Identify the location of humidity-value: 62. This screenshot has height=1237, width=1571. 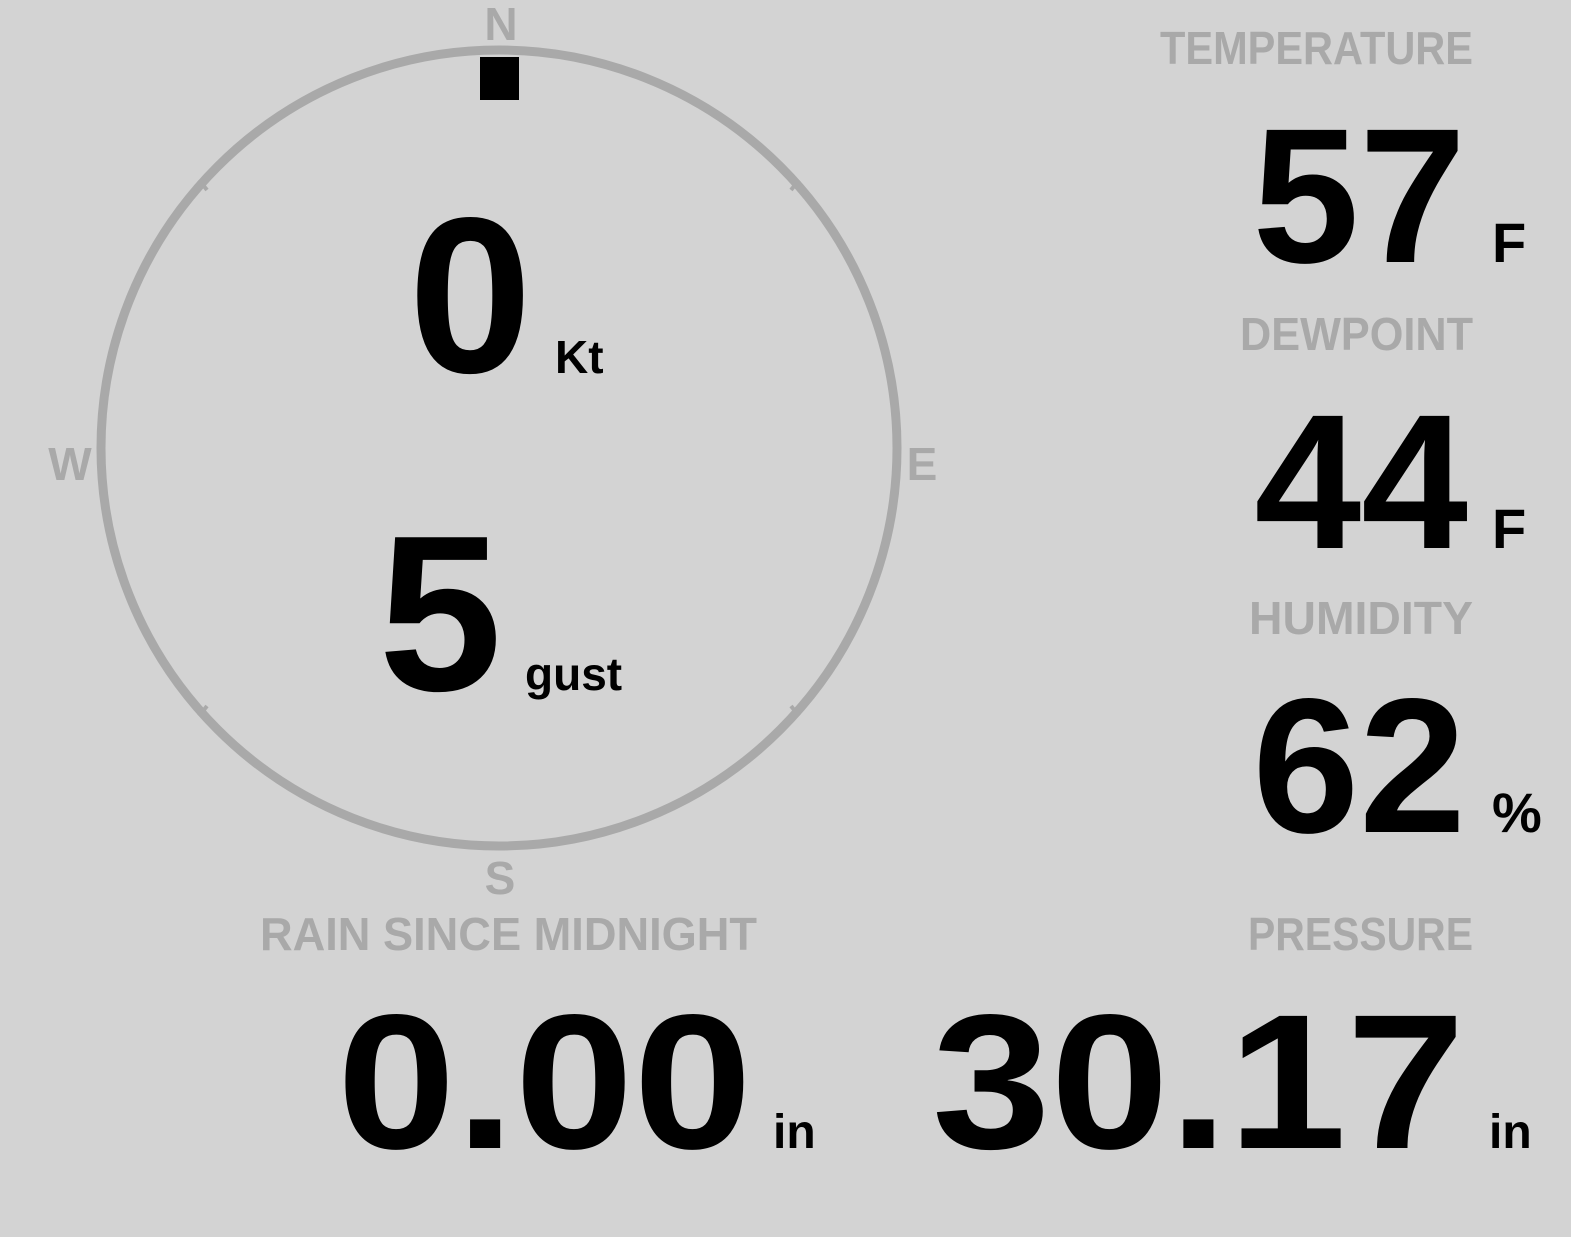
(1359, 765).